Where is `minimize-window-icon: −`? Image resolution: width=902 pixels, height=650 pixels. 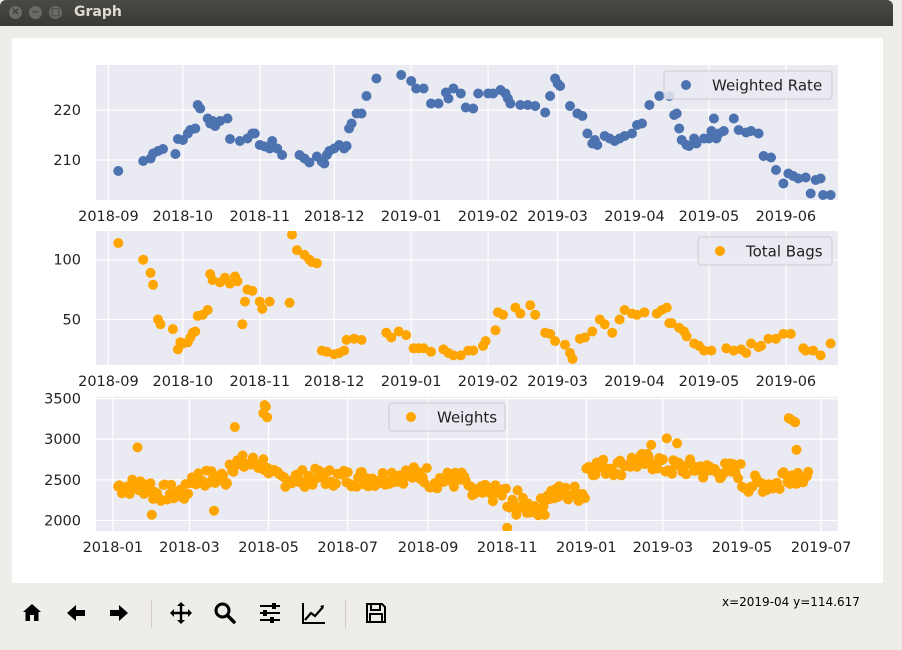 minimize-window-icon: − is located at coordinates (35, 12).